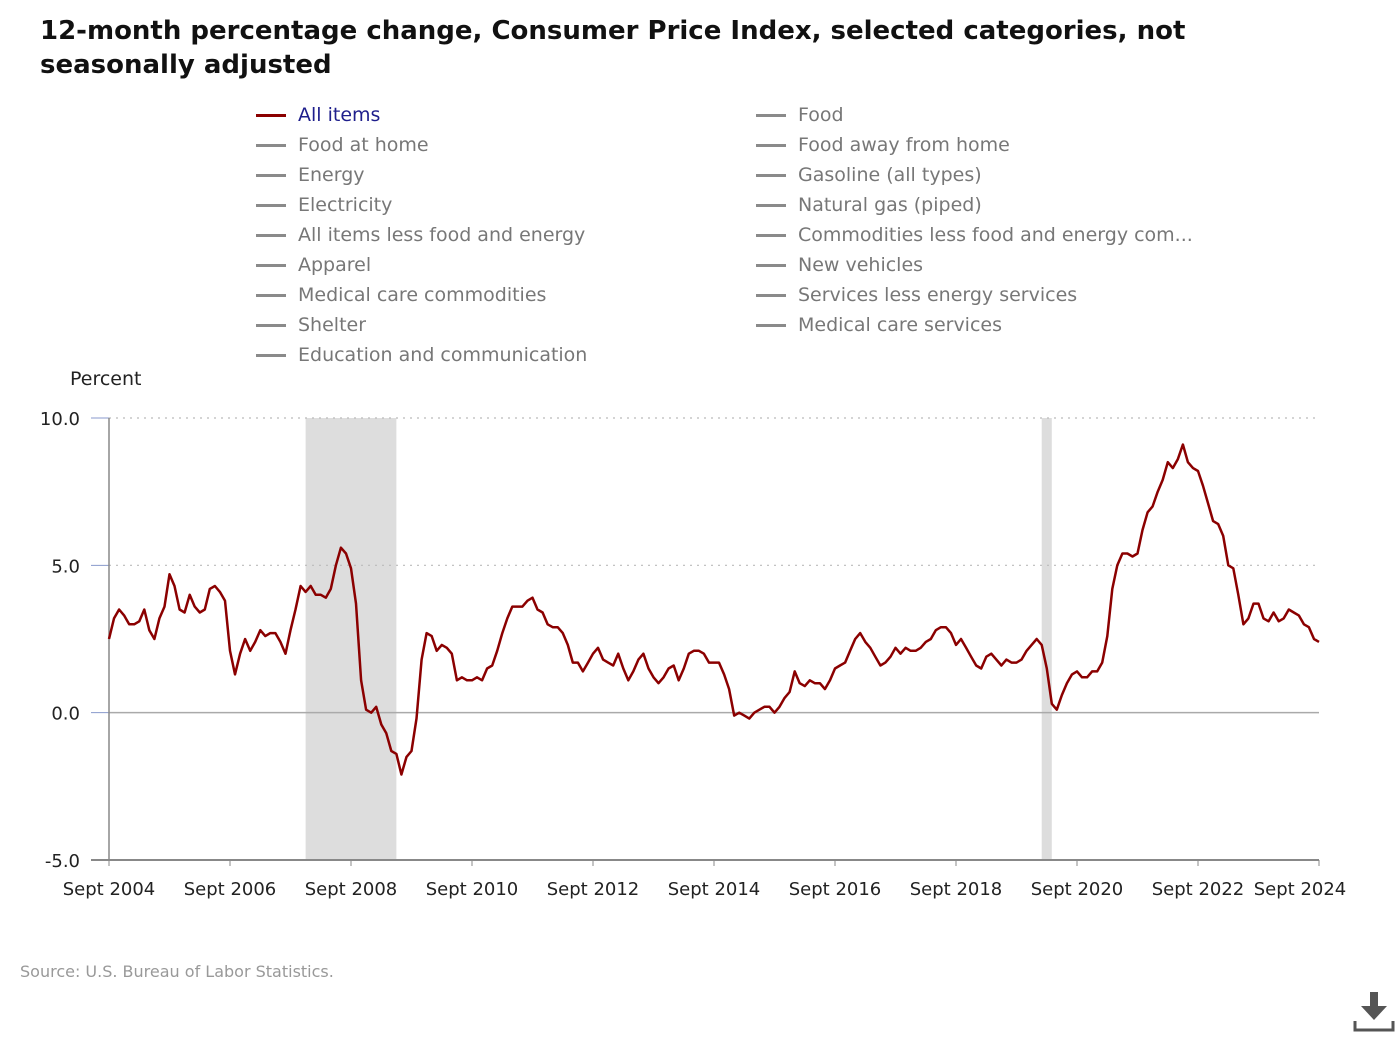  What do you see at coordinates (310, 175) in the screenshot?
I see `legend-item: Energy` at bounding box center [310, 175].